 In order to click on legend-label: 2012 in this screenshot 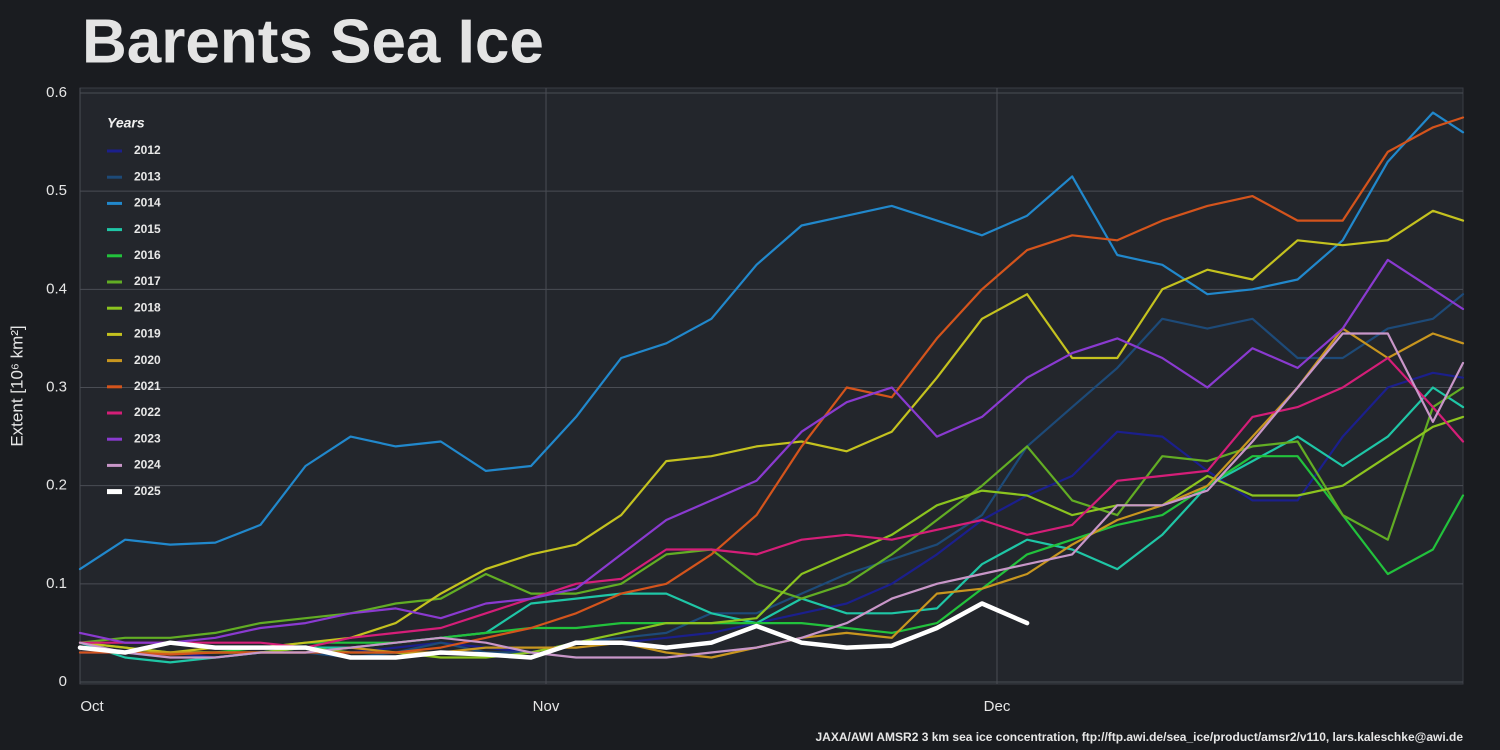, I will do `click(147, 150)`.